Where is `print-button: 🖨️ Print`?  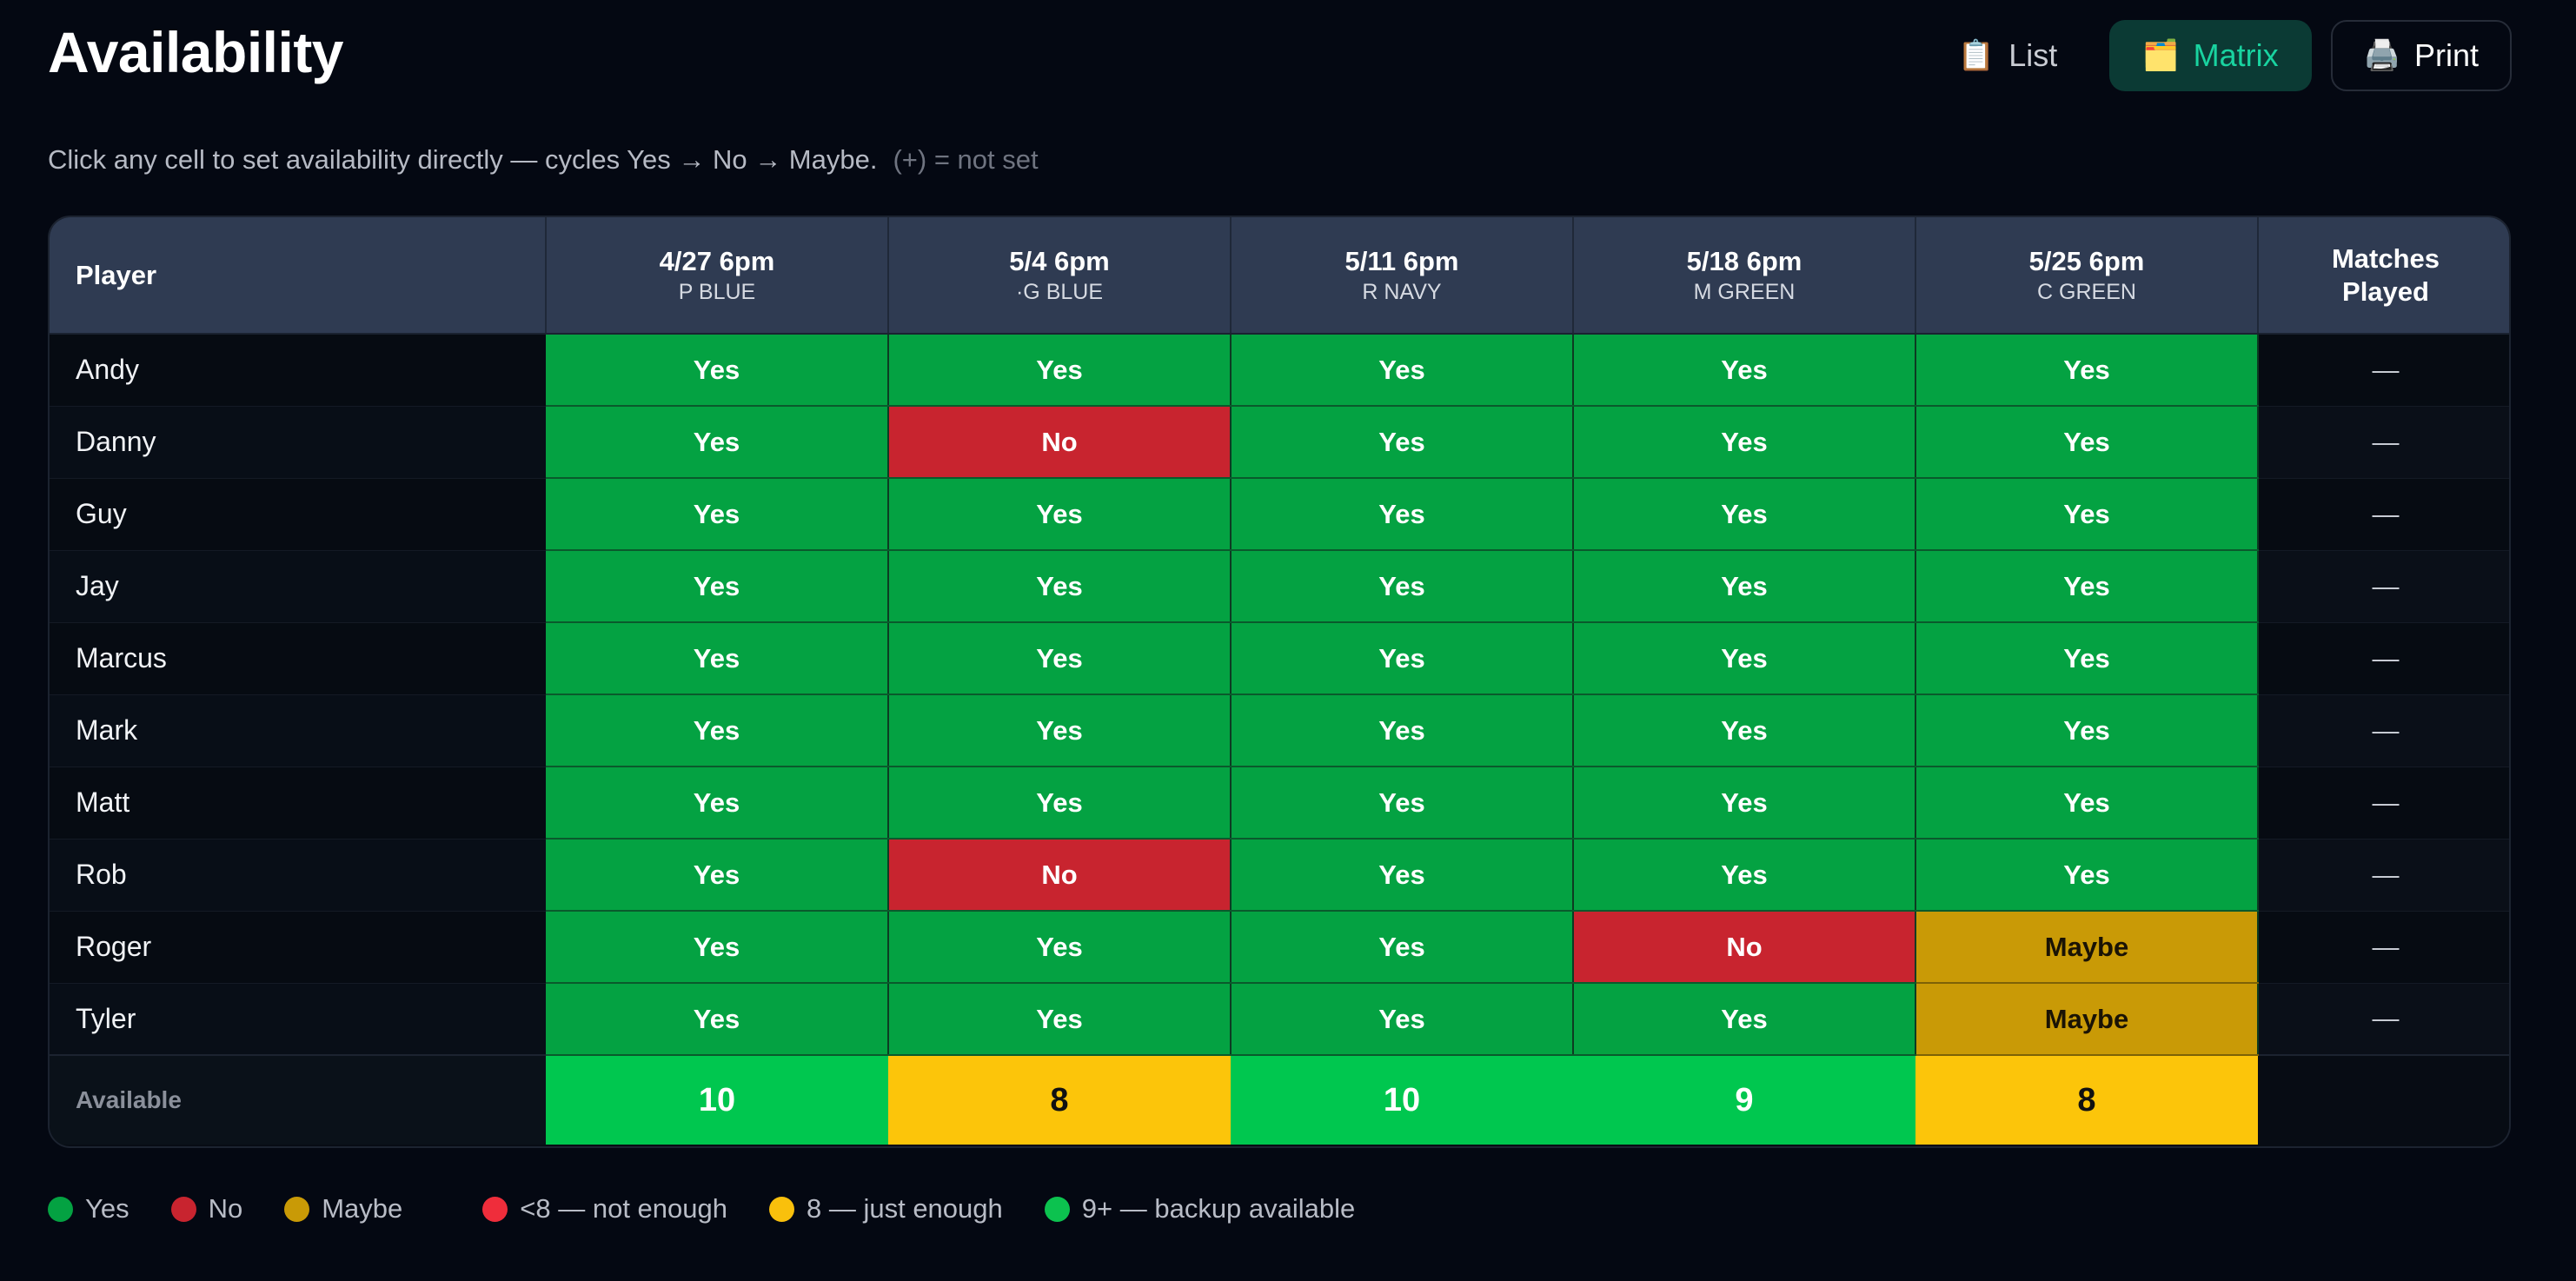 print-button: 🖨️ Print is located at coordinates (2421, 55).